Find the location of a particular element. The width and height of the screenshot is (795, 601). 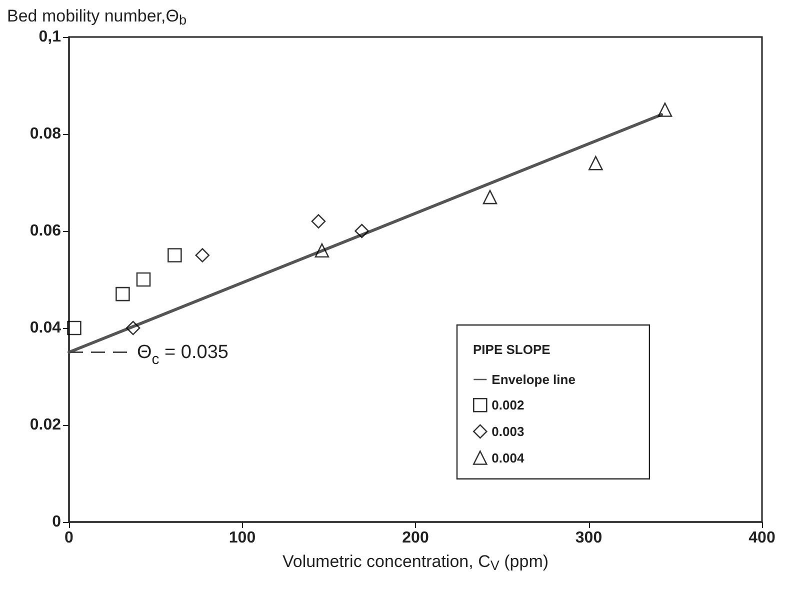

x-tick-label: 0 is located at coordinates (69, 538).